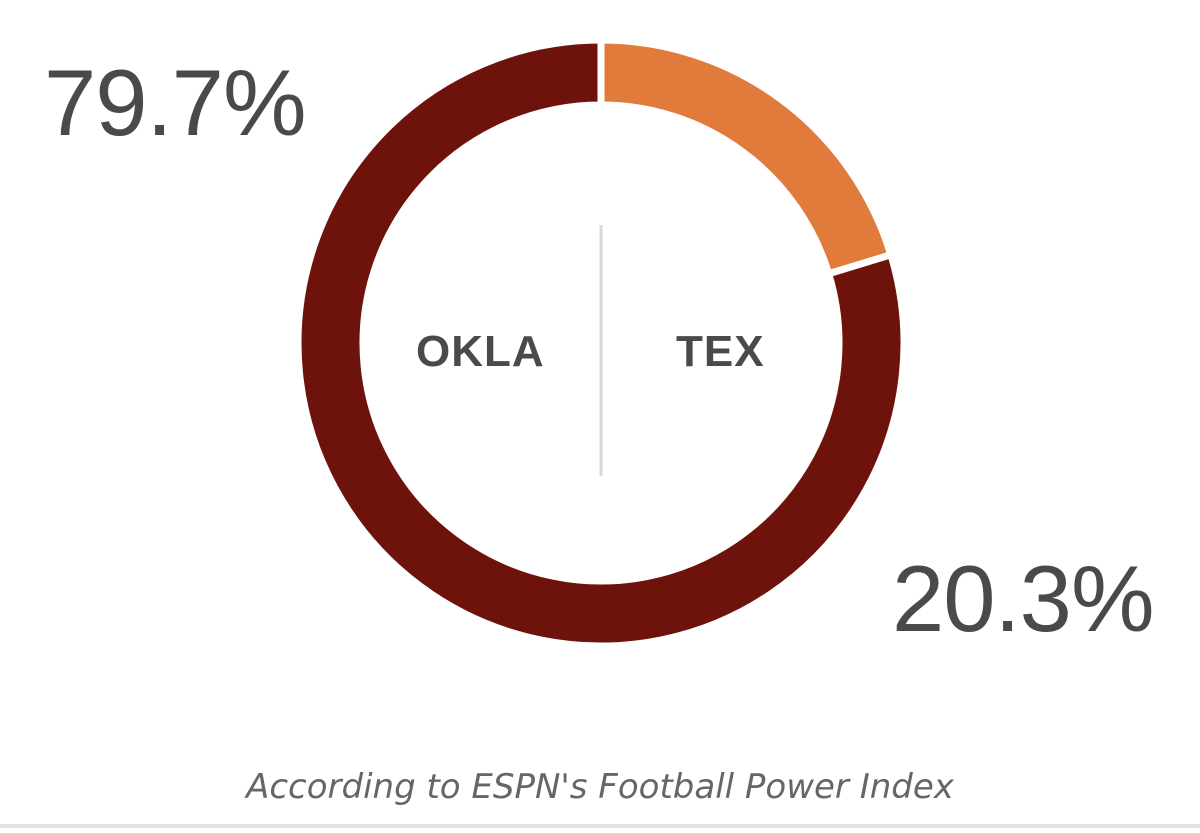 The height and width of the screenshot is (833, 1200). Describe the element at coordinates (1023, 598) in the screenshot. I see `tex-percent-label: 20.3%` at that location.